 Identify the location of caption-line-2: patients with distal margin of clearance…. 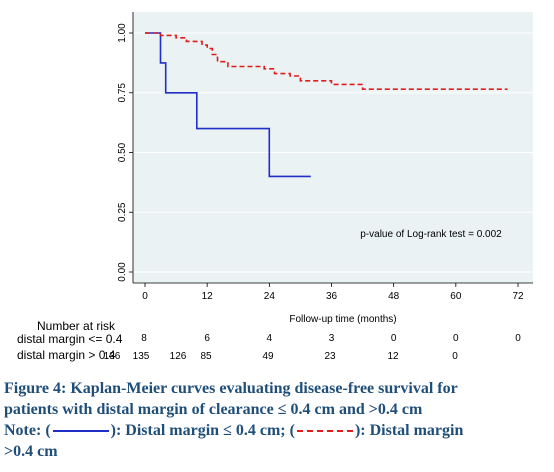
(213, 409).